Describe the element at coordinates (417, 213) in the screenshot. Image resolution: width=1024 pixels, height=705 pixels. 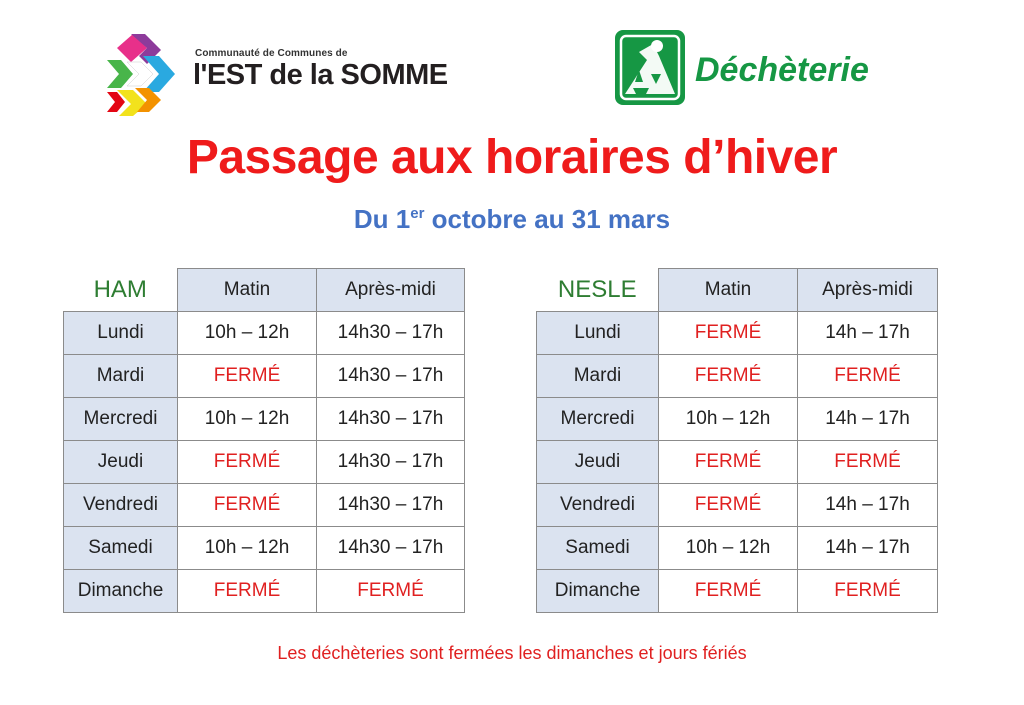
I see `subtitle-ordinal: er` at that location.